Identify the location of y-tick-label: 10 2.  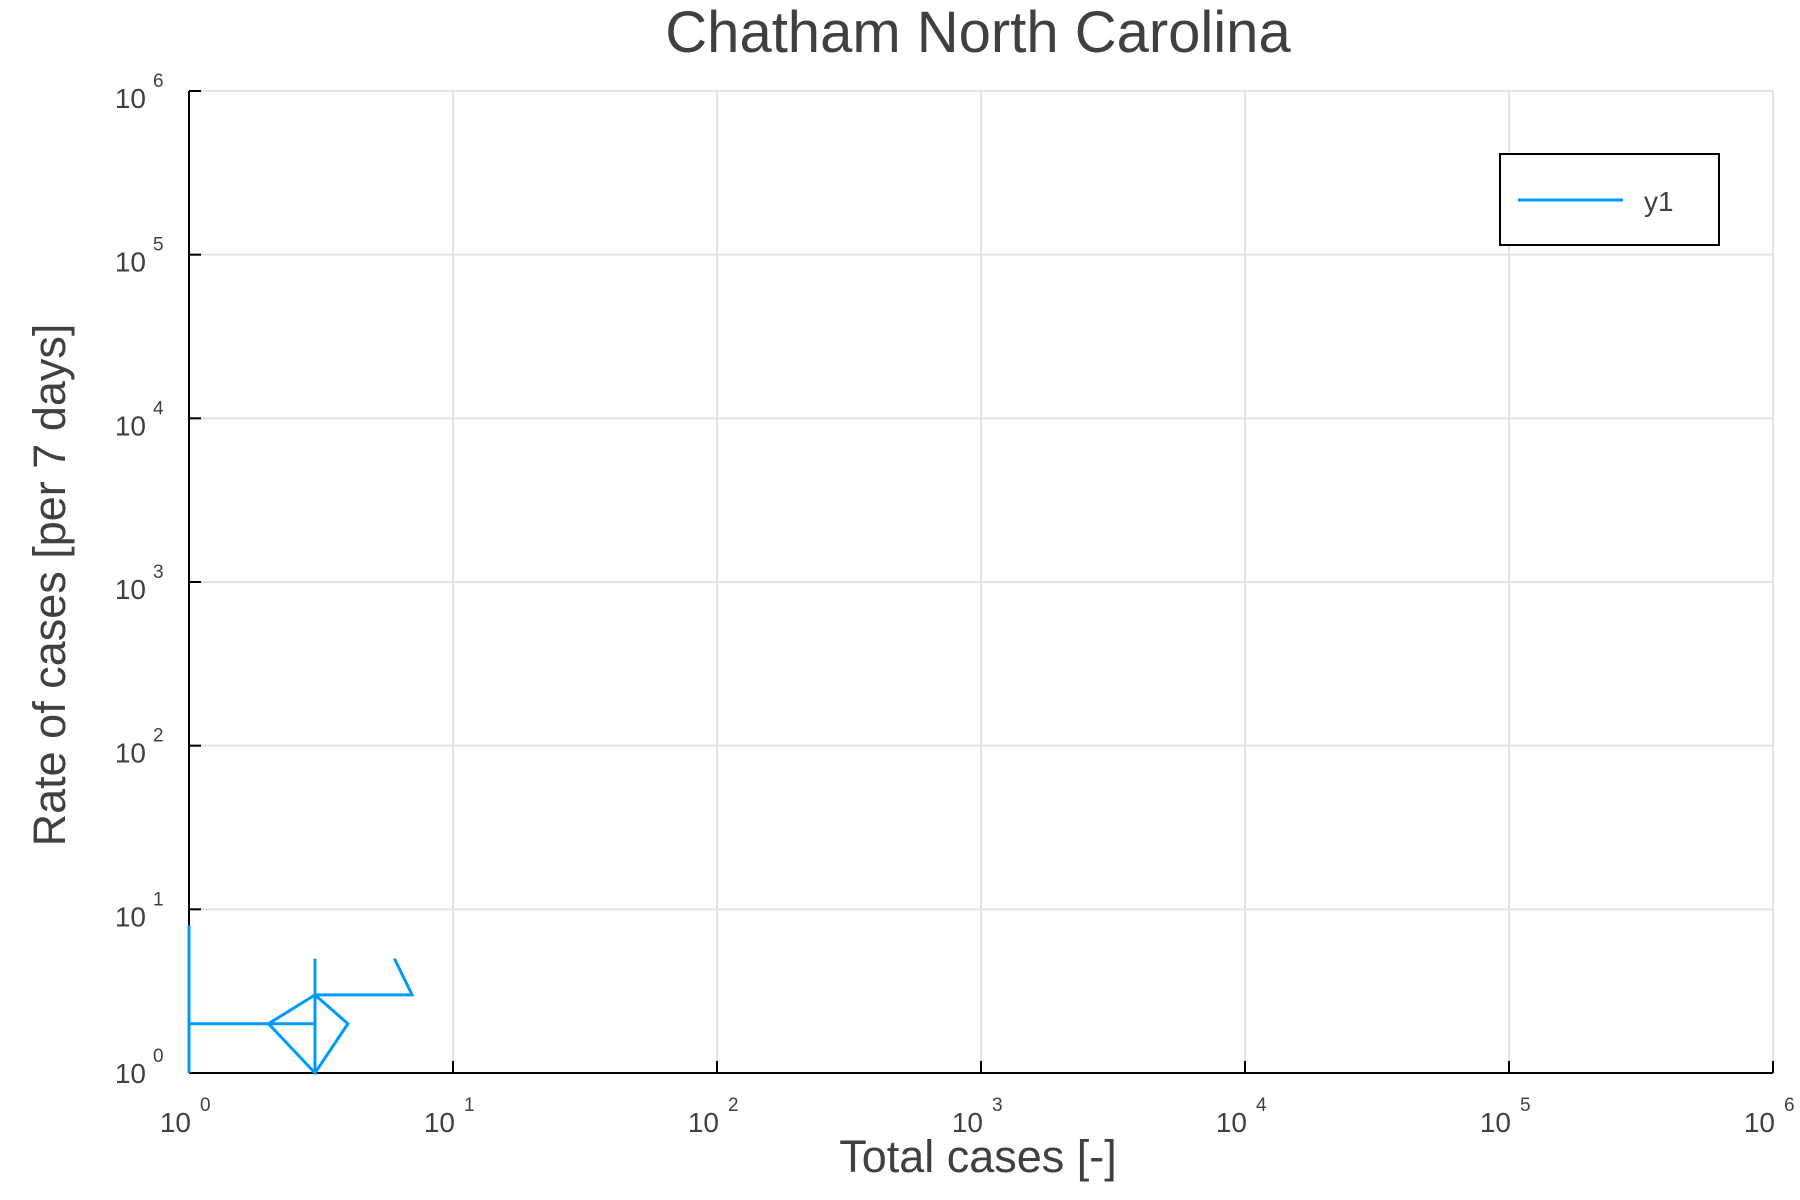
(139, 747).